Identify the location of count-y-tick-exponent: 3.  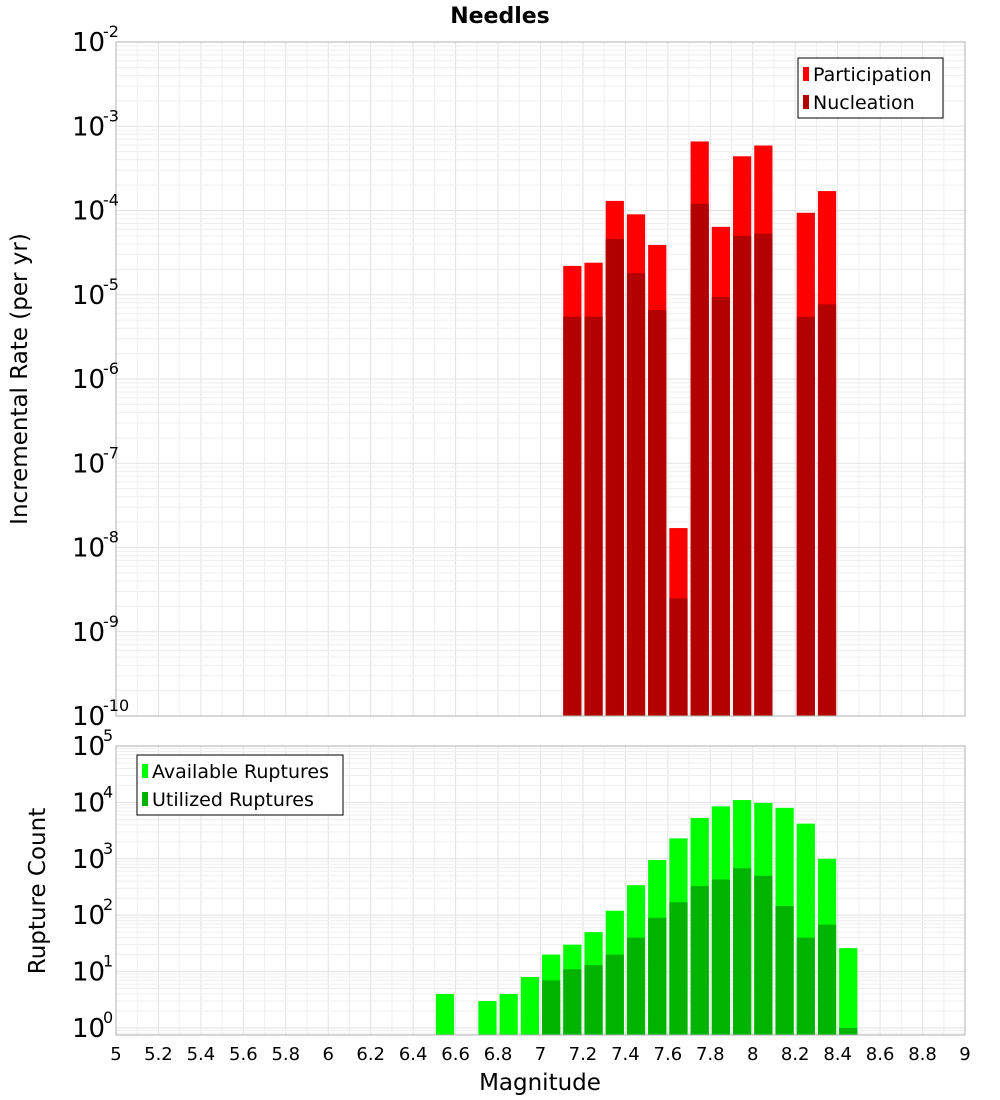
(108, 848).